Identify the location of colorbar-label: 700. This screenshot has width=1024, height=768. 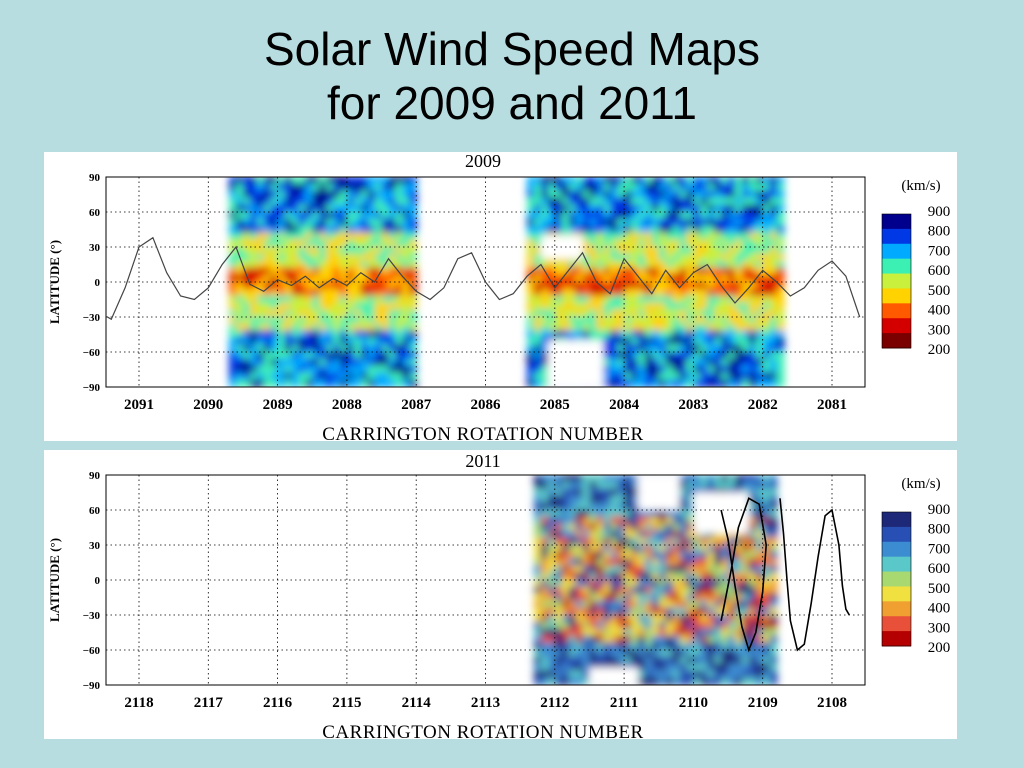
(939, 251).